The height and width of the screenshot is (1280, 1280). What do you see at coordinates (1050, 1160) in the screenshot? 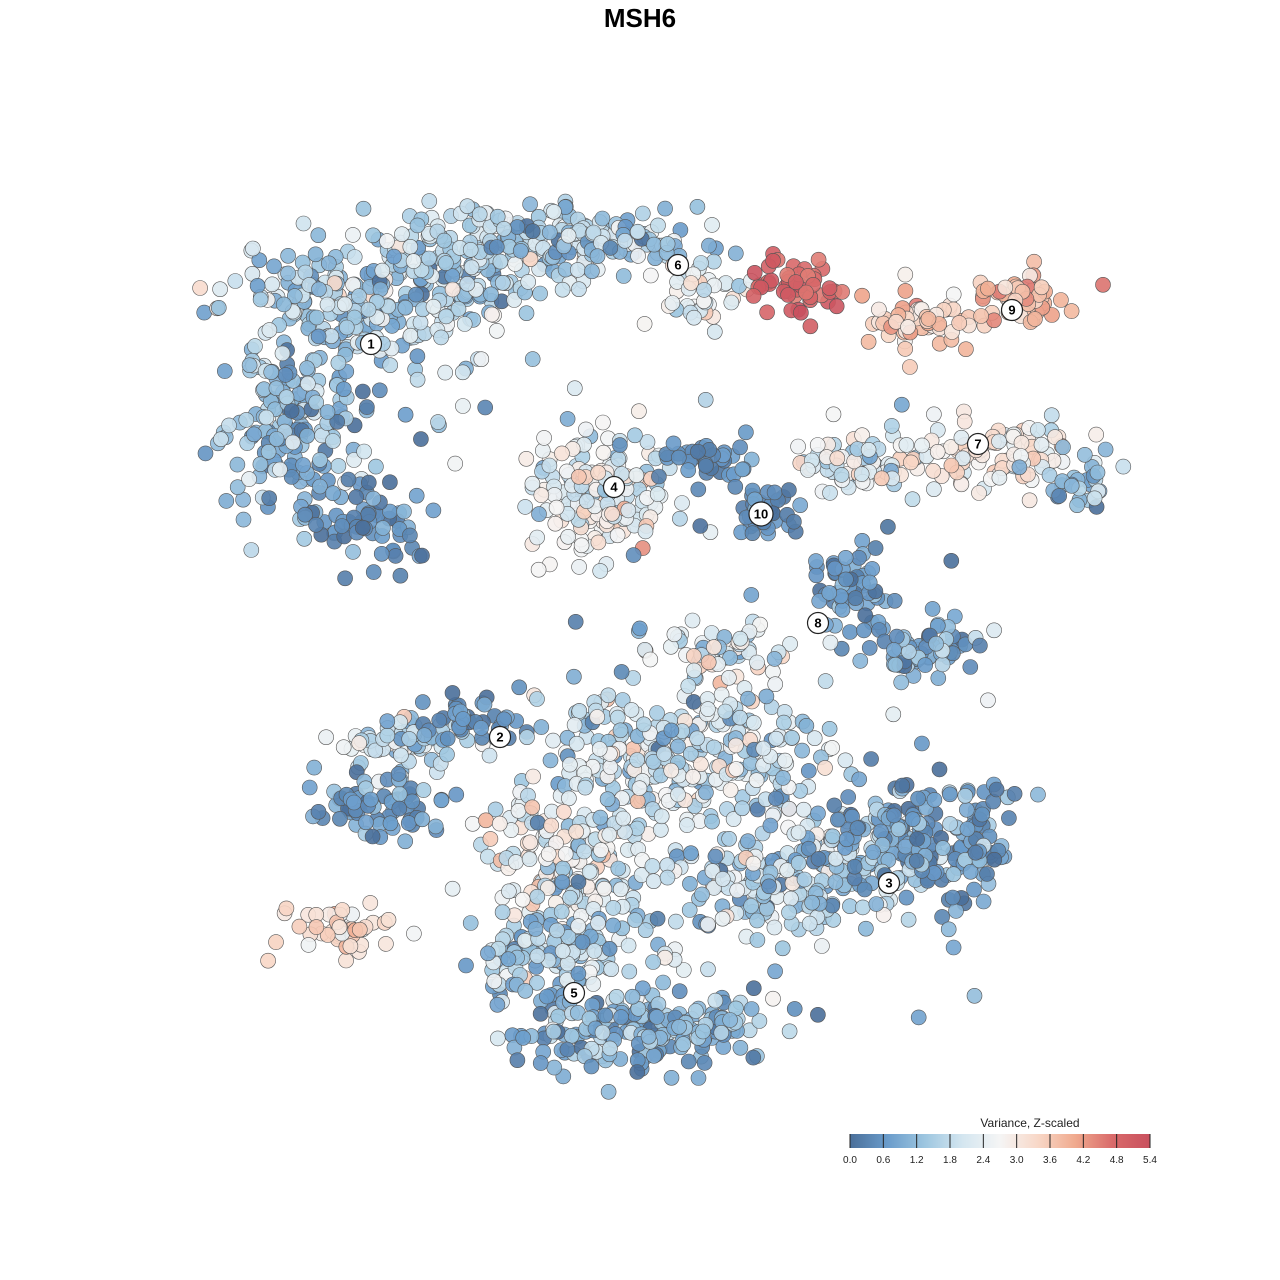
I see `legend-tick-label: 3.6` at bounding box center [1050, 1160].